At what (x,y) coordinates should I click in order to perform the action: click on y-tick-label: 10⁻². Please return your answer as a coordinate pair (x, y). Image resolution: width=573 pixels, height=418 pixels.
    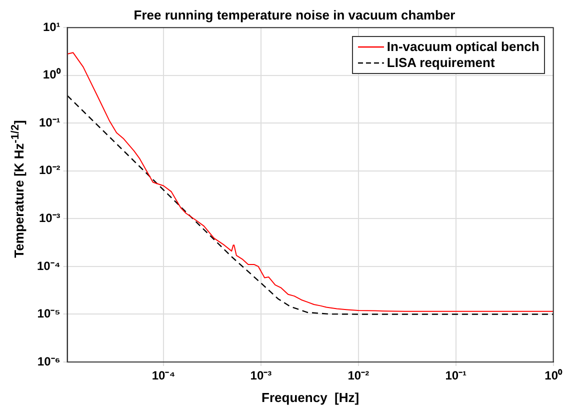
    Looking at the image, I should click on (49, 170).